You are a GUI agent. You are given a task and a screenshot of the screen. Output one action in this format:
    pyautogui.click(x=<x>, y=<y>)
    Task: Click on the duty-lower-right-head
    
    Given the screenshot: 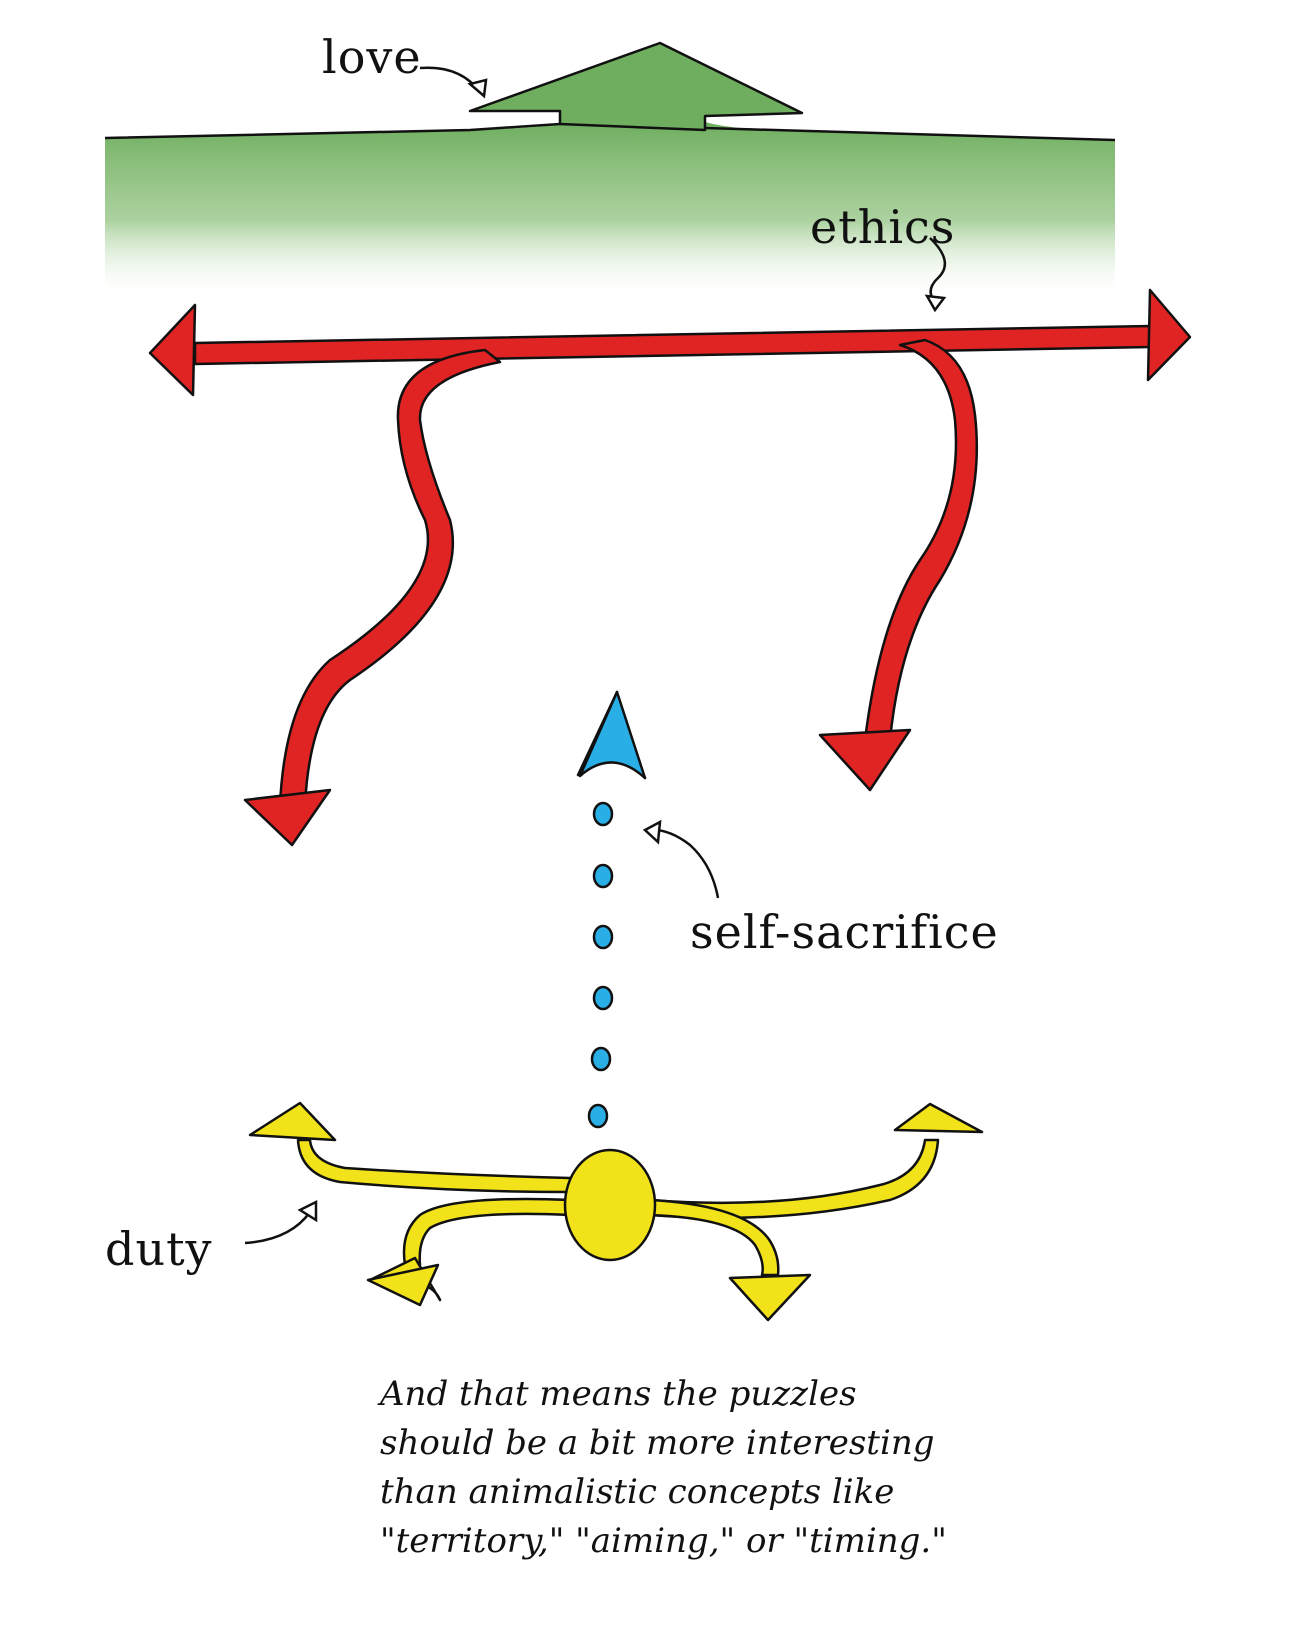 What is the action you would take?
    pyautogui.click(x=770, y=1297)
    